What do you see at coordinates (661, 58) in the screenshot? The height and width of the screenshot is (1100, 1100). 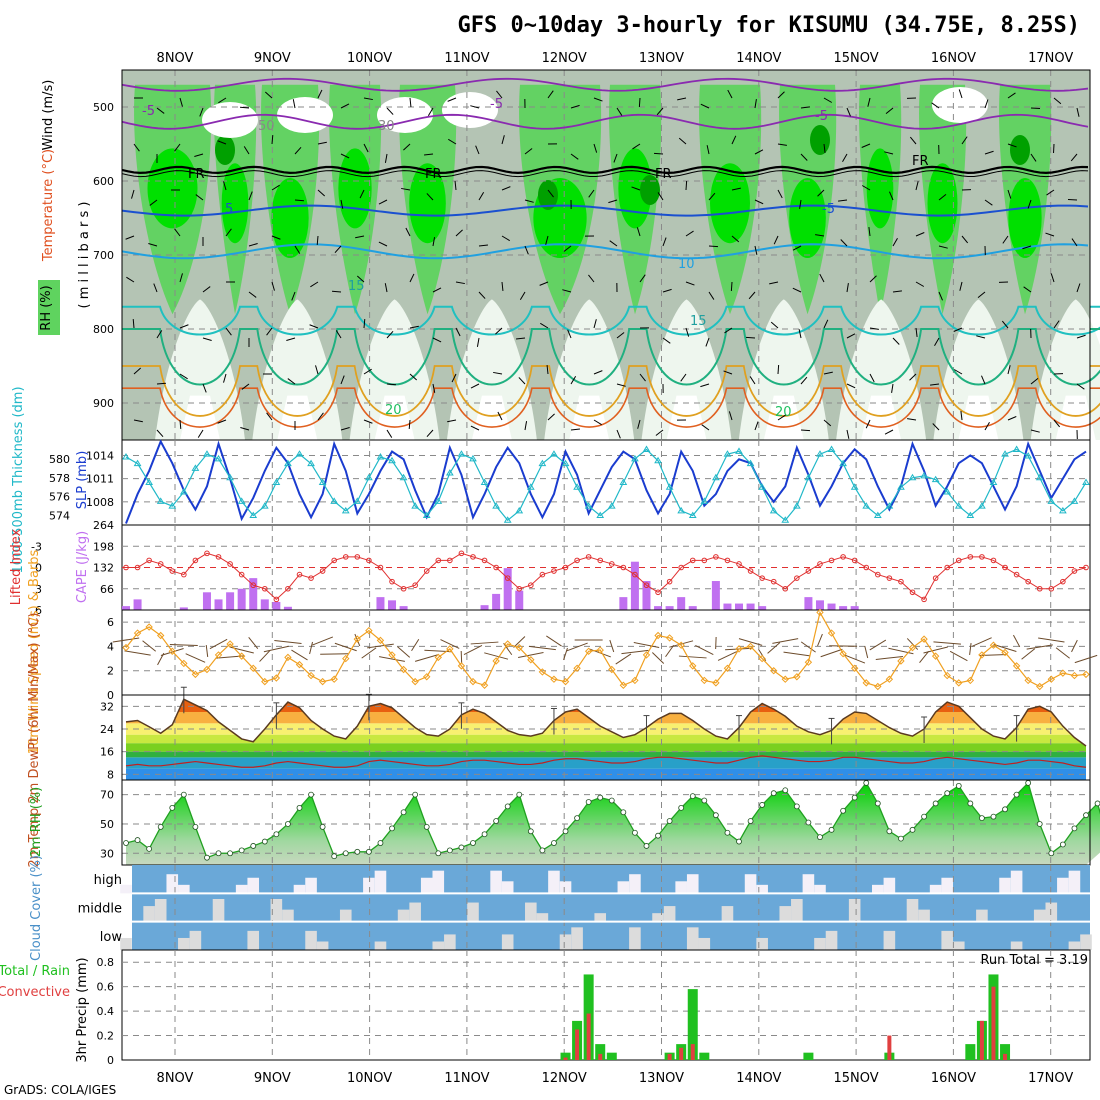 I see `top-date-label: 13NOV` at bounding box center [661, 58].